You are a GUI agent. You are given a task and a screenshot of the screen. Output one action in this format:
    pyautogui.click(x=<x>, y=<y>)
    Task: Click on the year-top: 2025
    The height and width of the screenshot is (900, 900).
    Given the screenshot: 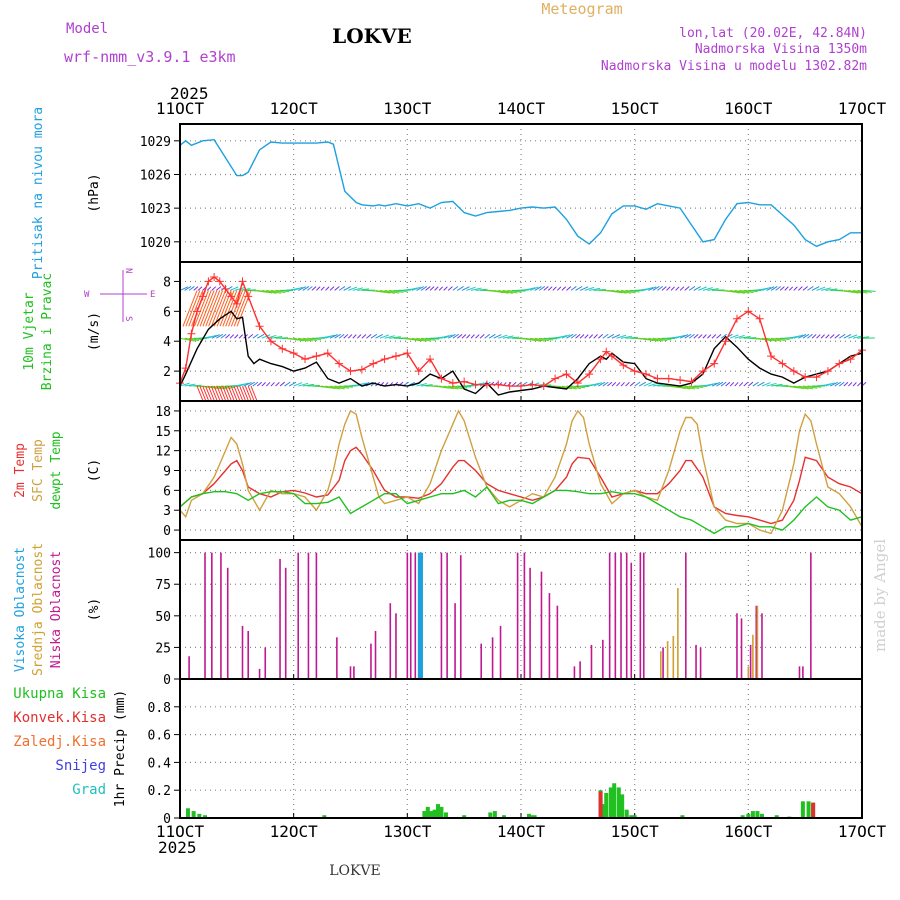 What is the action you would take?
    pyautogui.click(x=189, y=93)
    